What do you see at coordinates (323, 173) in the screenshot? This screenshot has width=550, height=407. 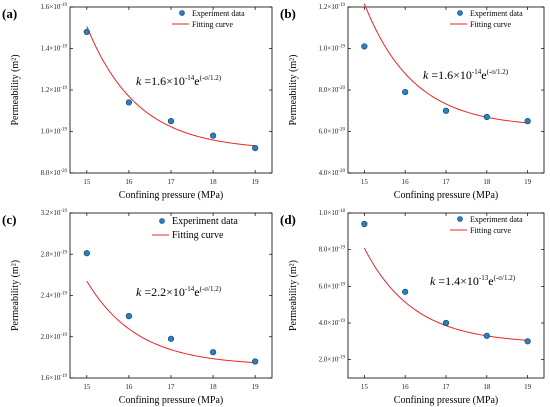 I see `y-tick-mantissa: 4.0` at bounding box center [323, 173].